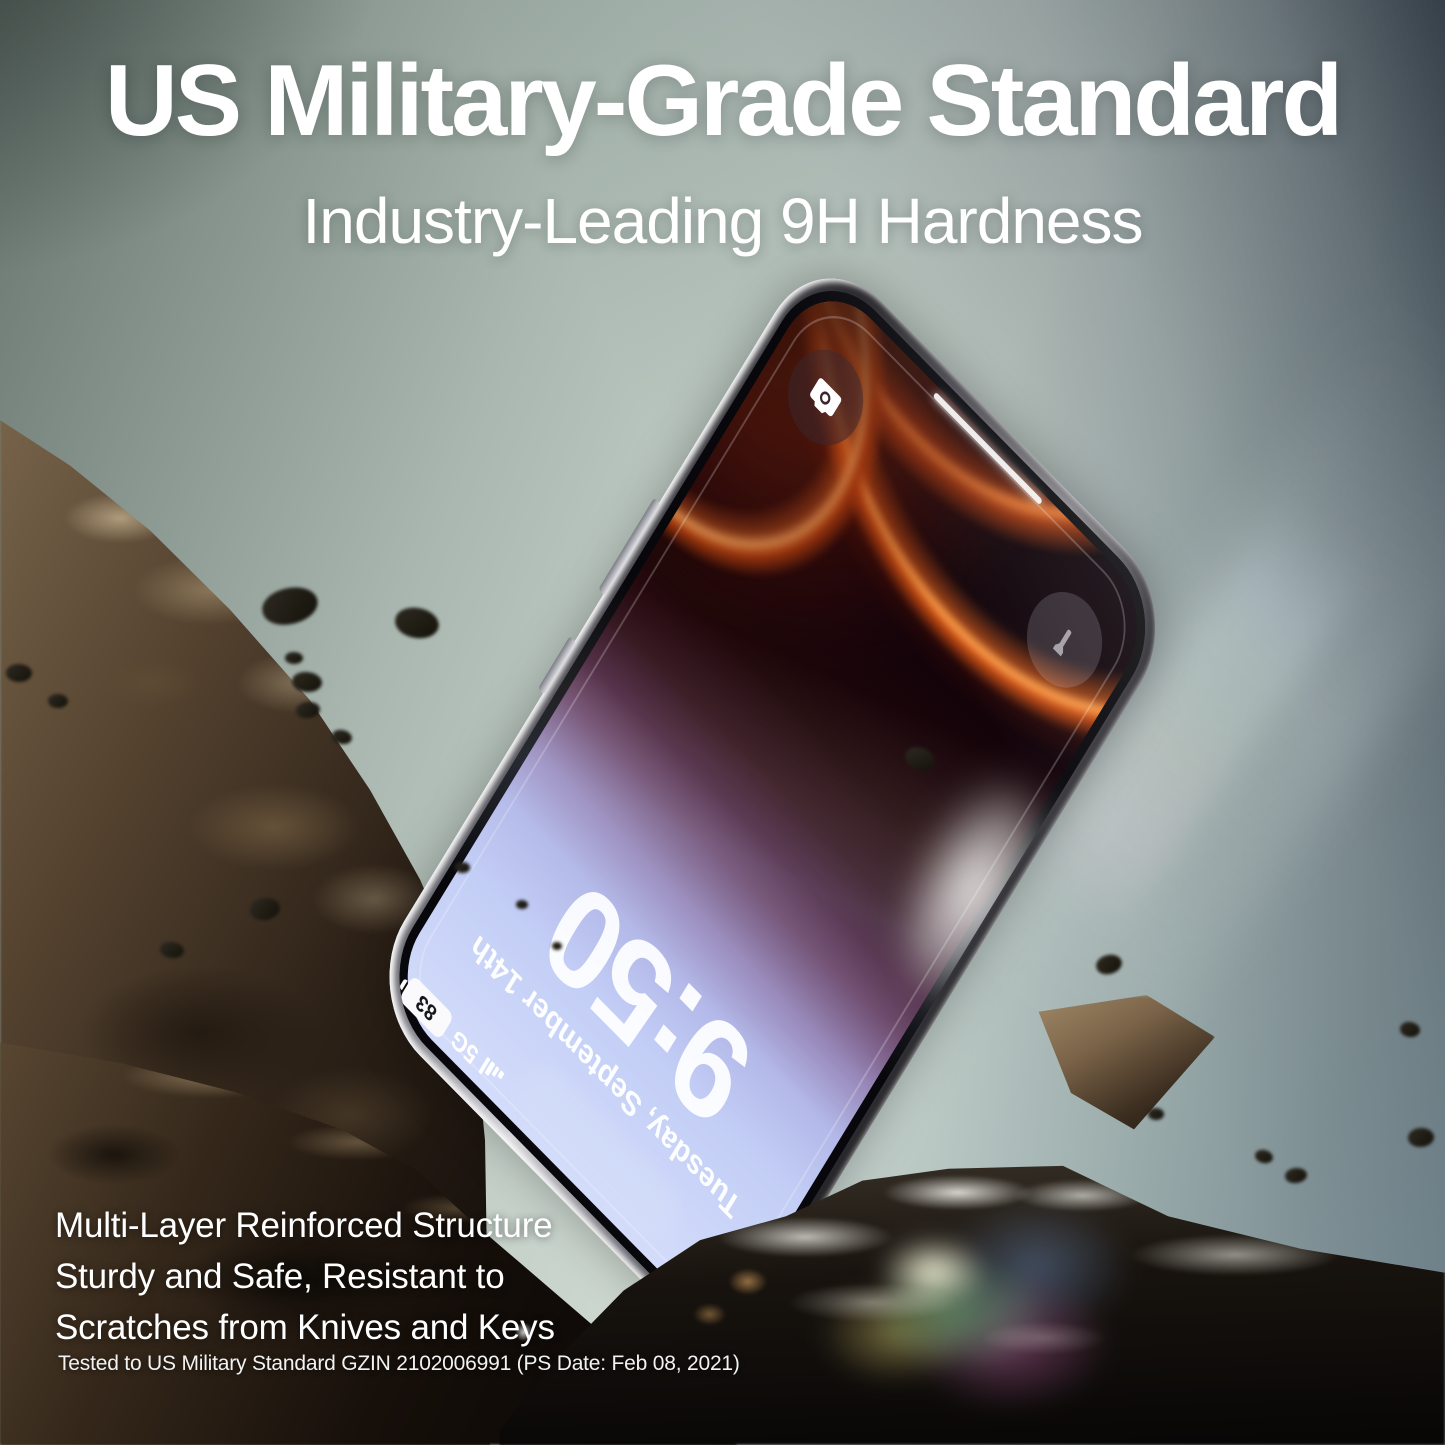 This screenshot has height=1445, width=1445. I want to click on battery-icon: 83, so click(426, 1007).